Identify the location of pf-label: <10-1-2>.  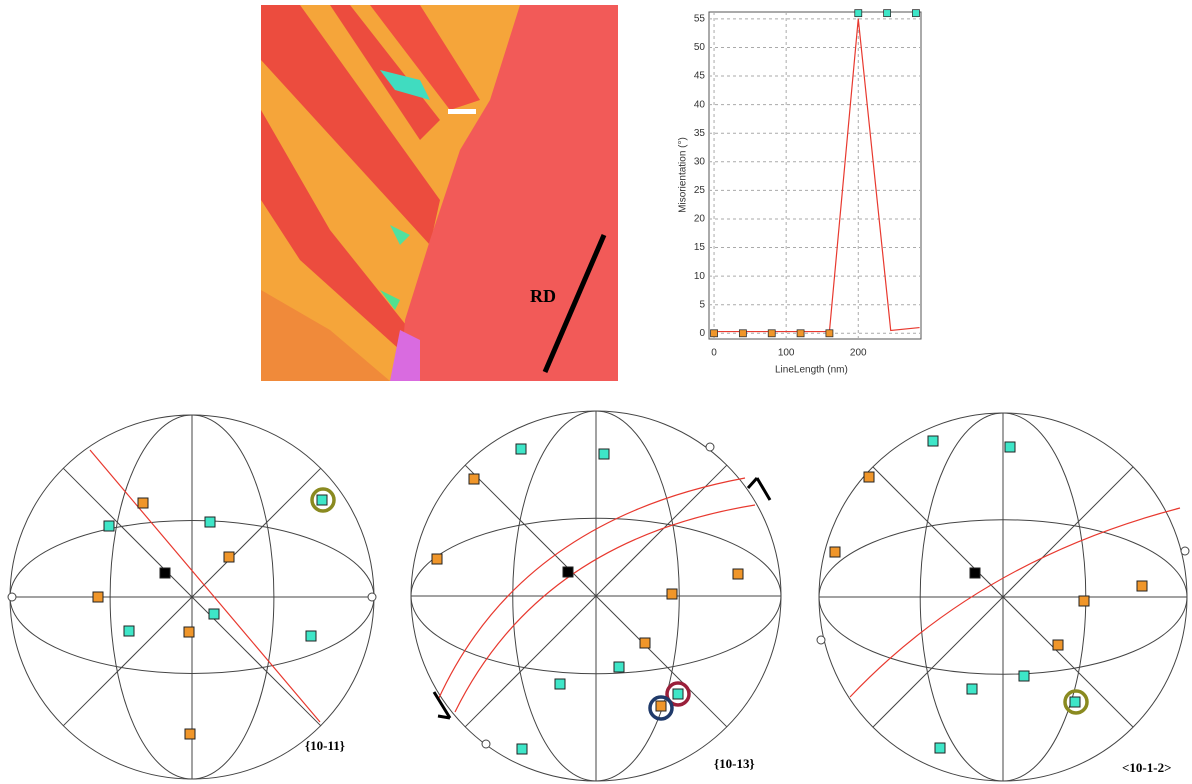
(1146, 767).